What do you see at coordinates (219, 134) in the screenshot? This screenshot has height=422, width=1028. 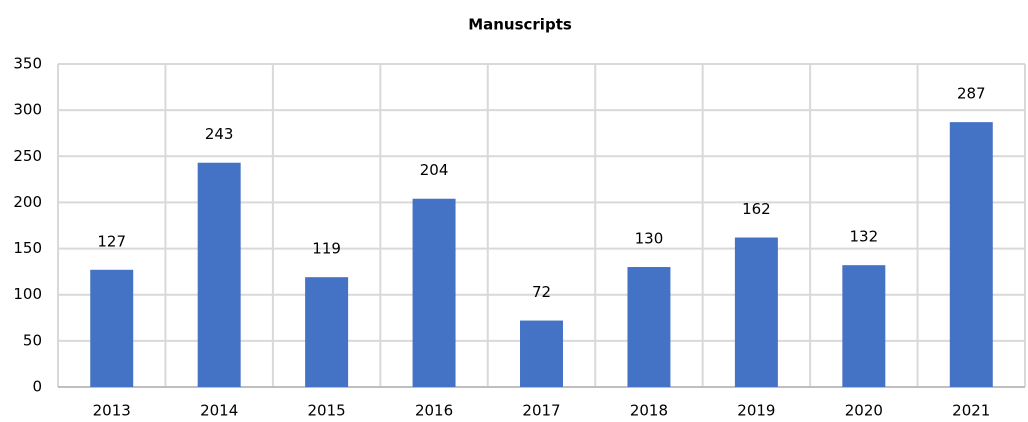 I see `data-label: 243` at bounding box center [219, 134].